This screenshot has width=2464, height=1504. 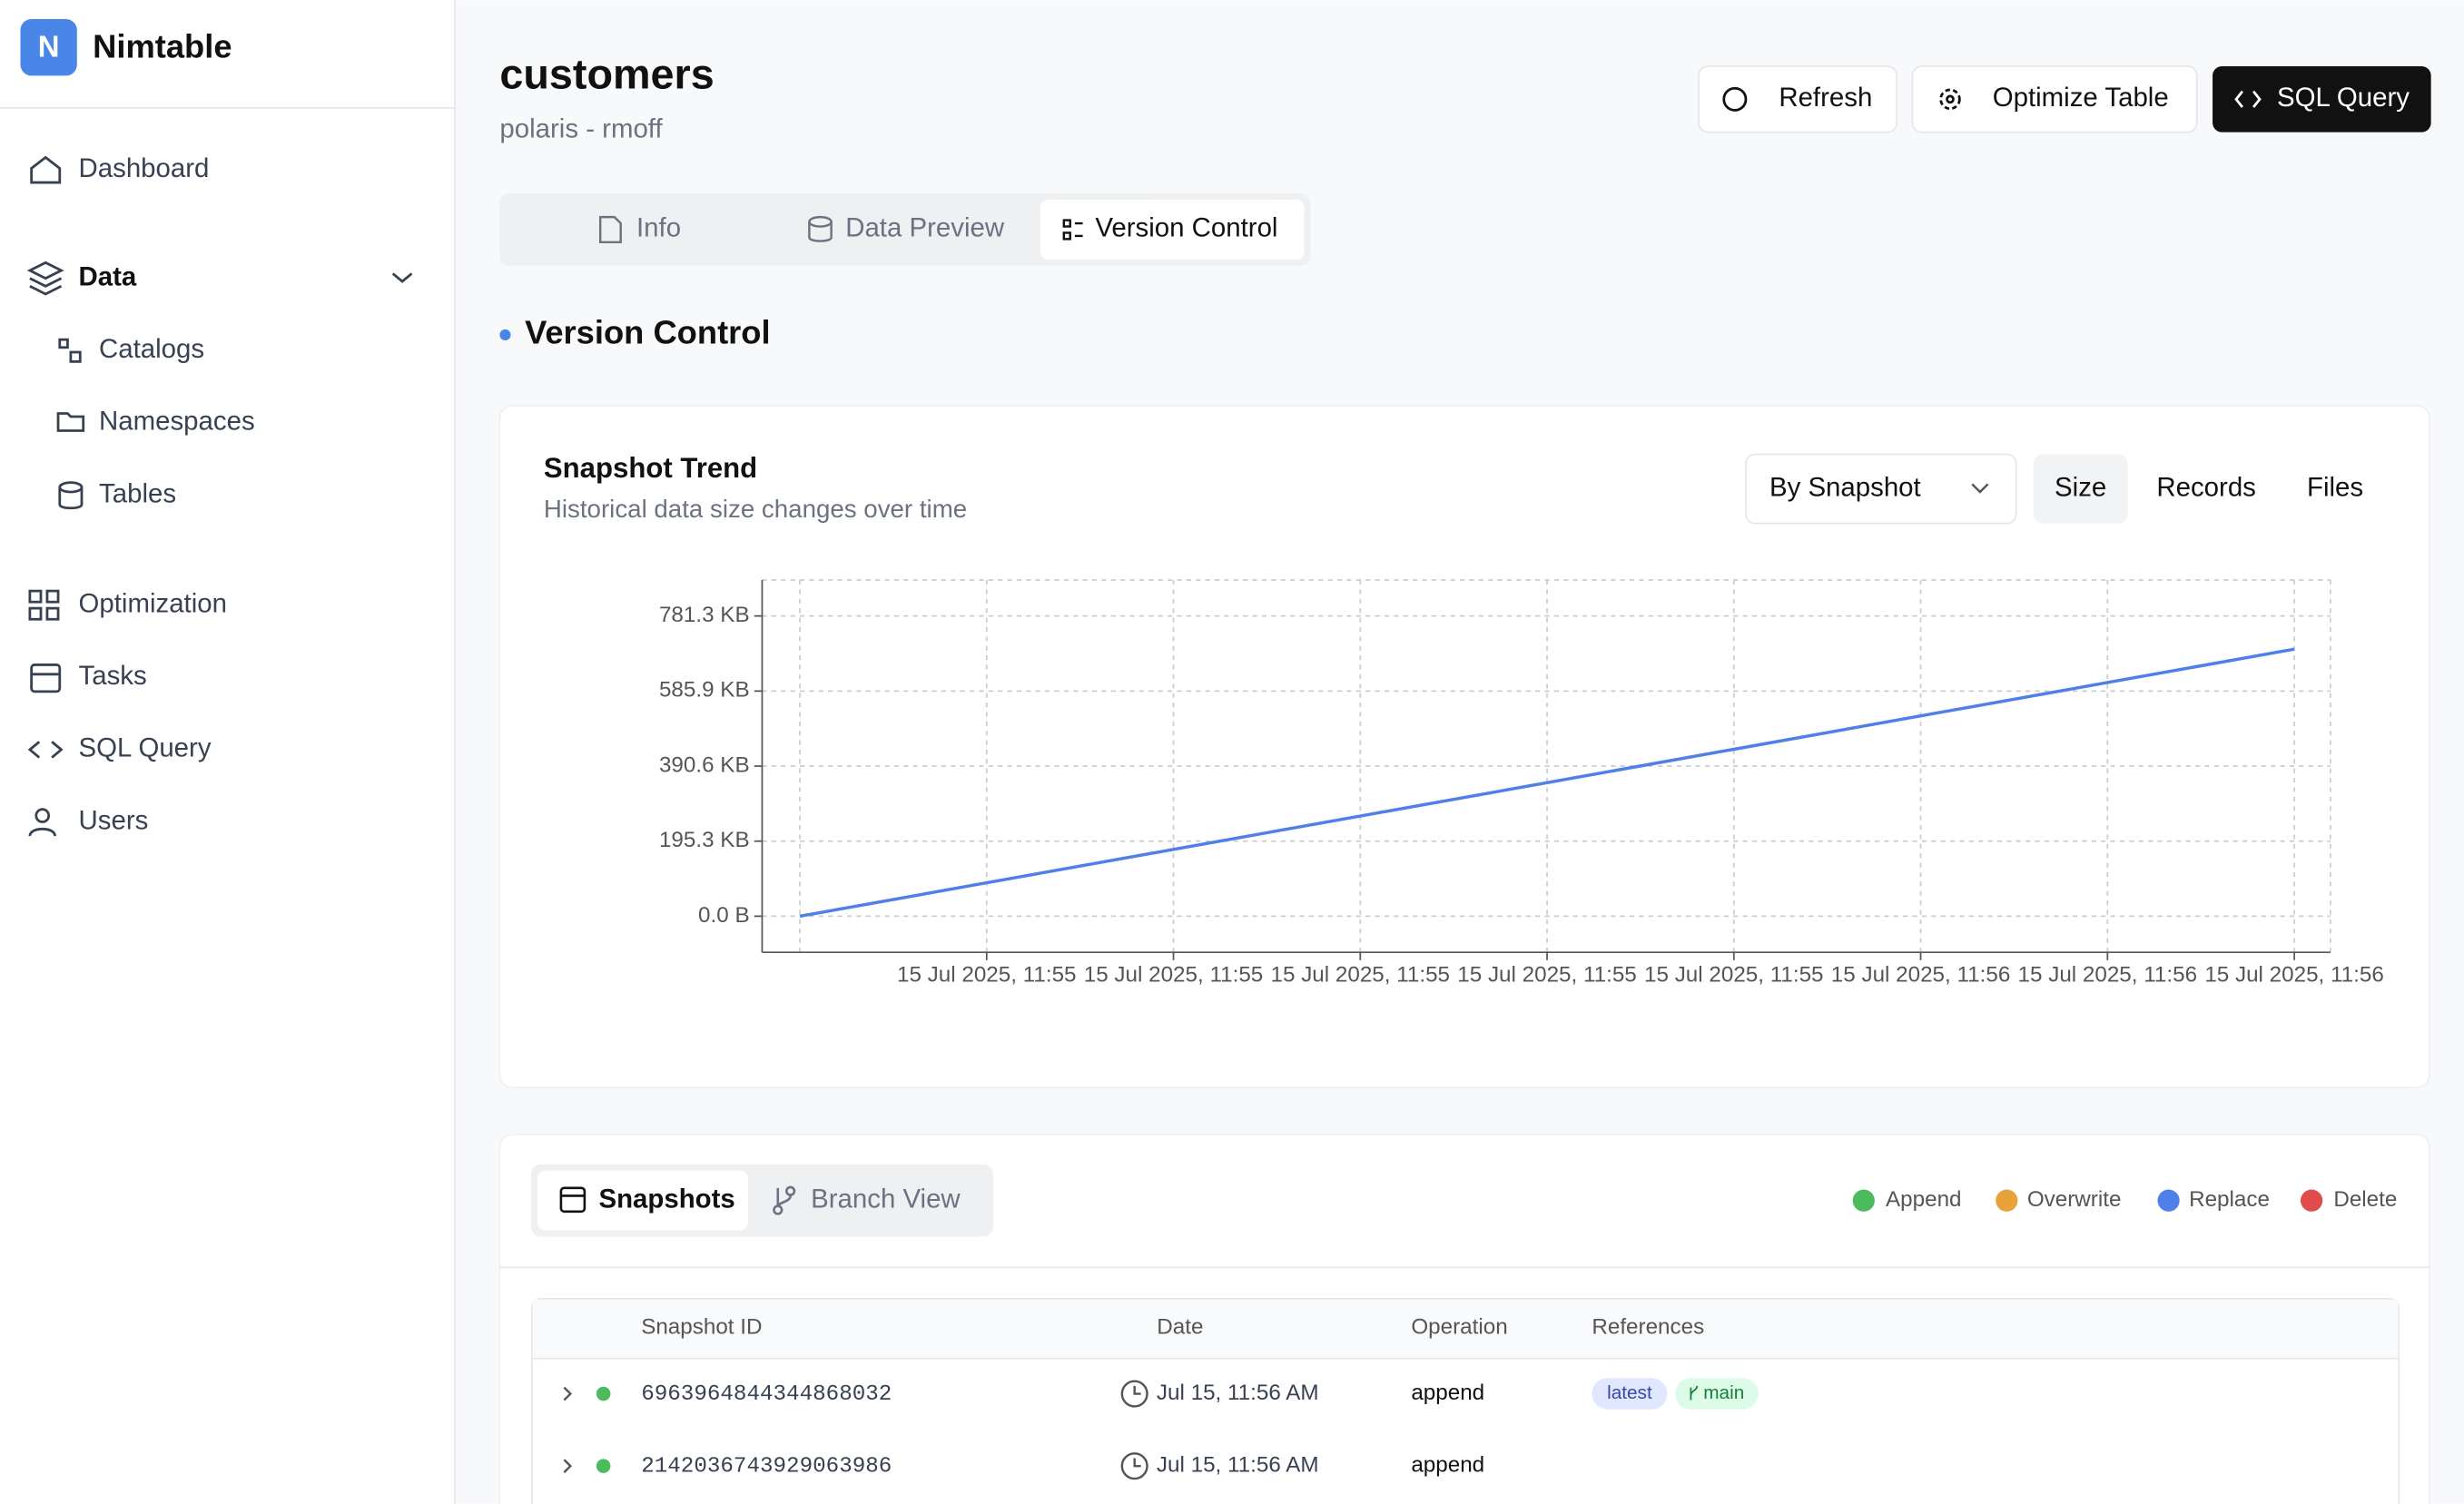 I want to click on column-header: Date, so click(x=1180, y=1327).